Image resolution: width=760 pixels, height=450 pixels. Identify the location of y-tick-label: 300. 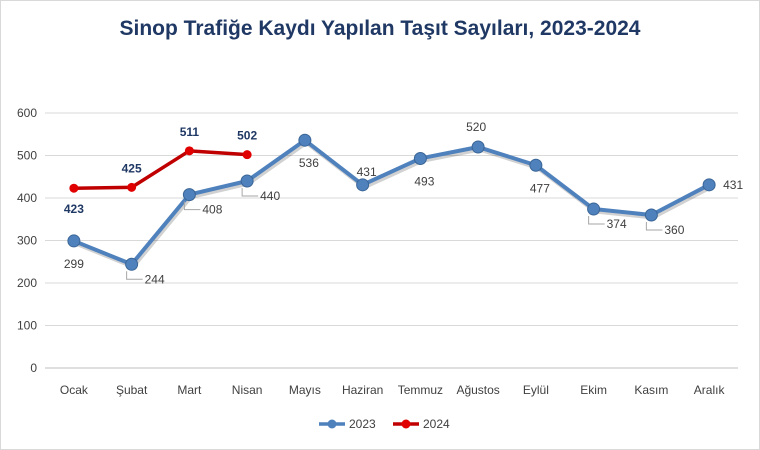
(27, 241).